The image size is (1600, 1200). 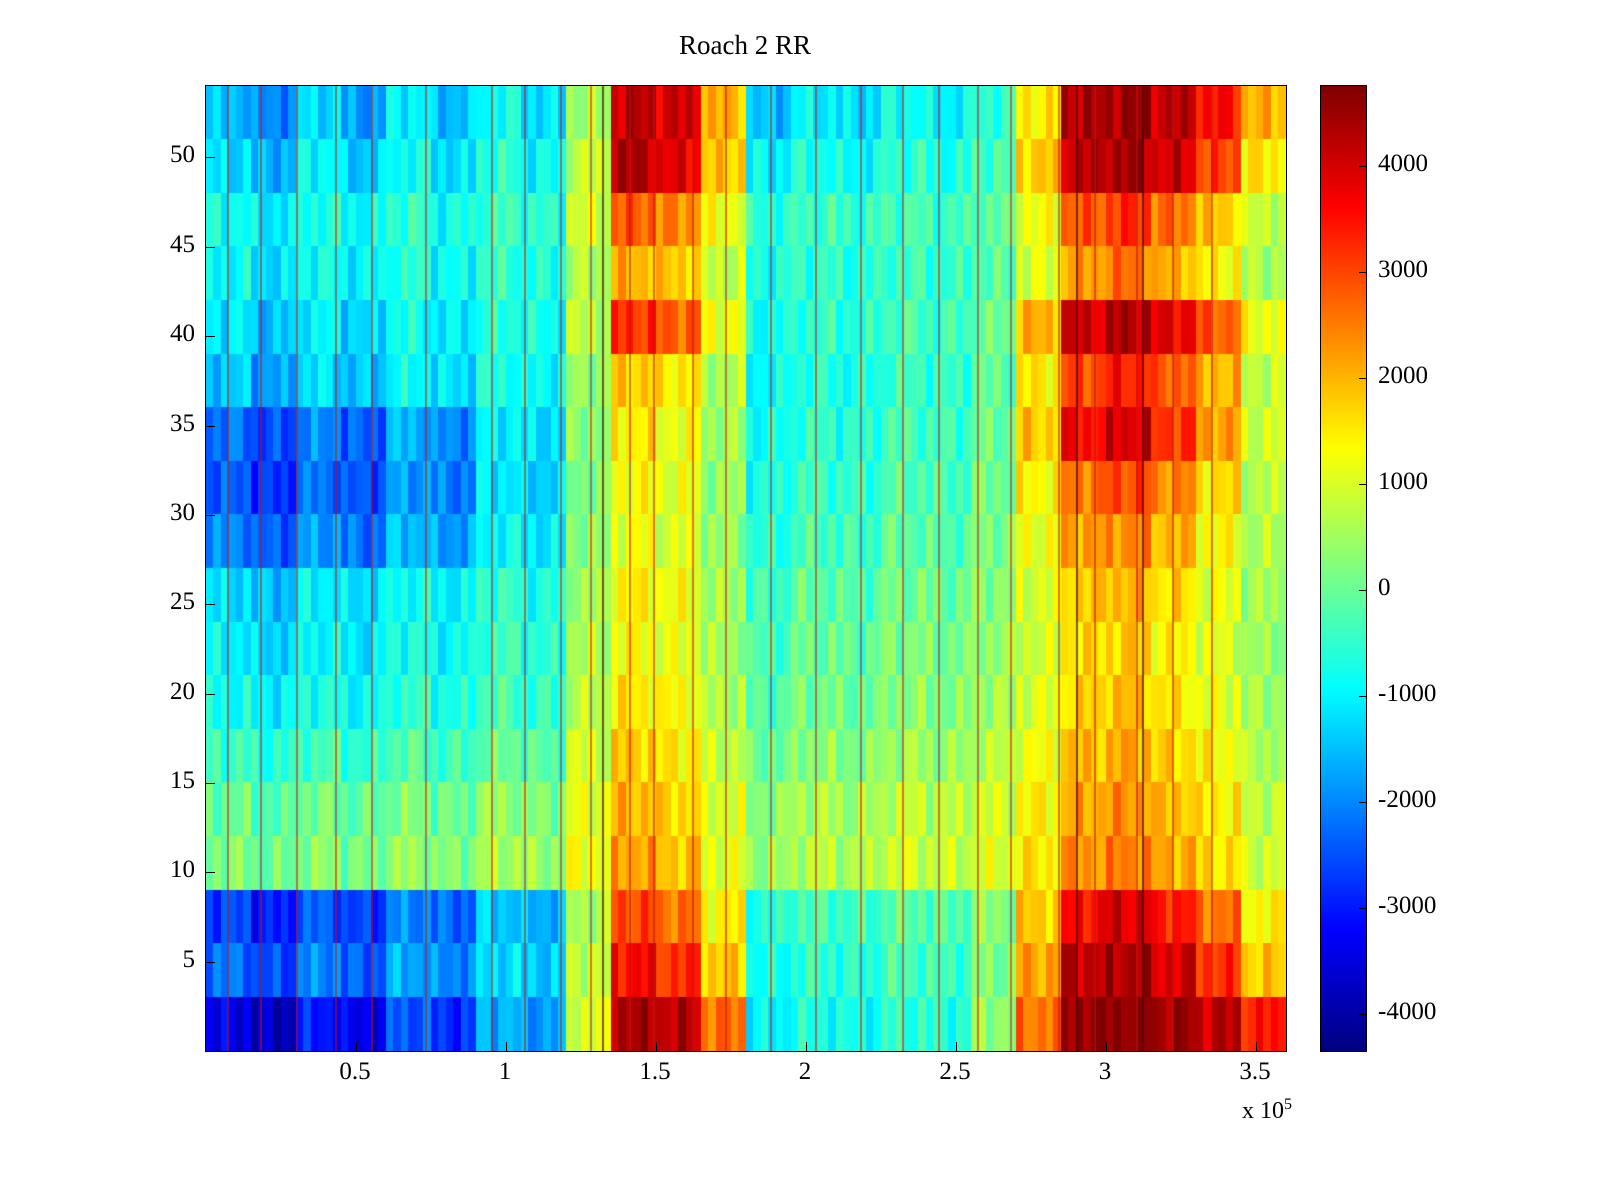 What do you see at coordinates (355, 1071) in the screenshot?
I see `x-tick-label: 0.5` at bounding box center [355, 1071].